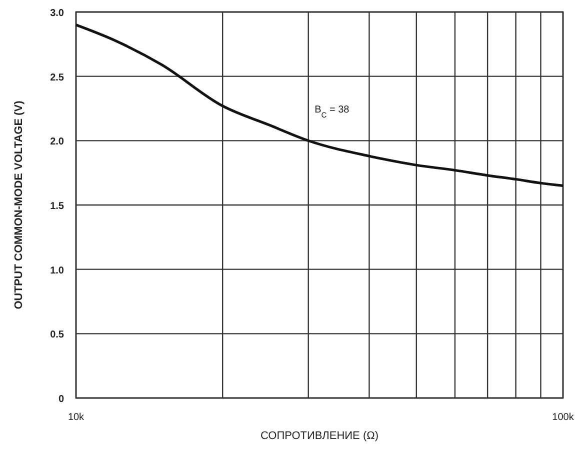 The width and height of the screenshot is (575, 451). What do you see at coordinates (57, 335) in the screenshot?
I see `y-tick-label: 0.5` at bounding box center [57, 335].